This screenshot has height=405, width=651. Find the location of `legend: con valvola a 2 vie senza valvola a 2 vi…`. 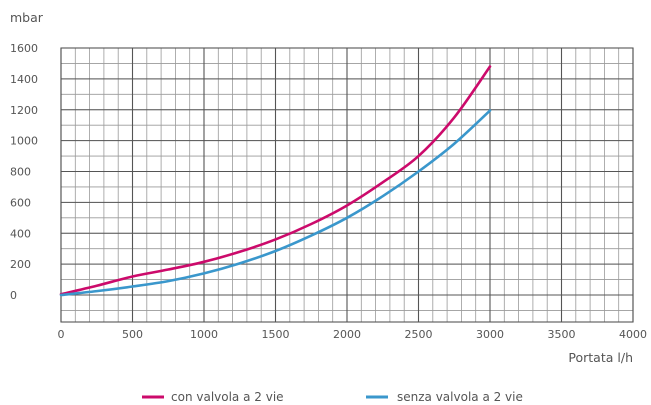

legend: con valvola a 2 vie senza valvola a 2 vi… is located at coordinates (332, 397).